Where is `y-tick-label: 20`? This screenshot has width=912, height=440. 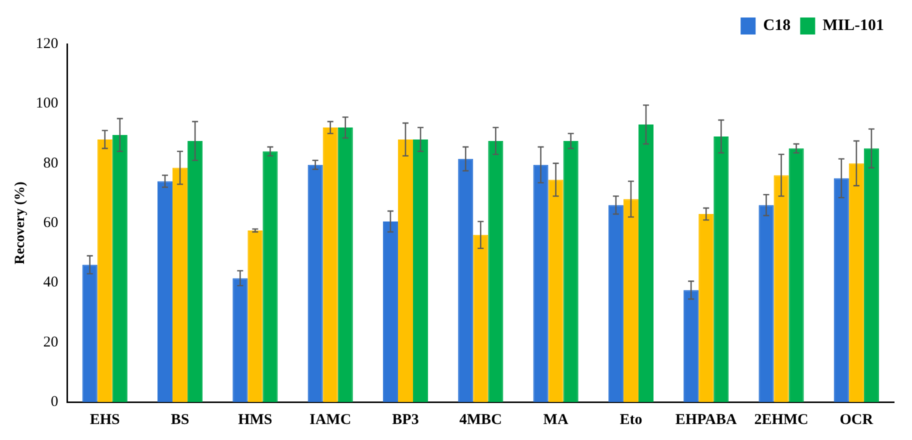
y-tick-label: 20 is located at coordinates (50, 342).